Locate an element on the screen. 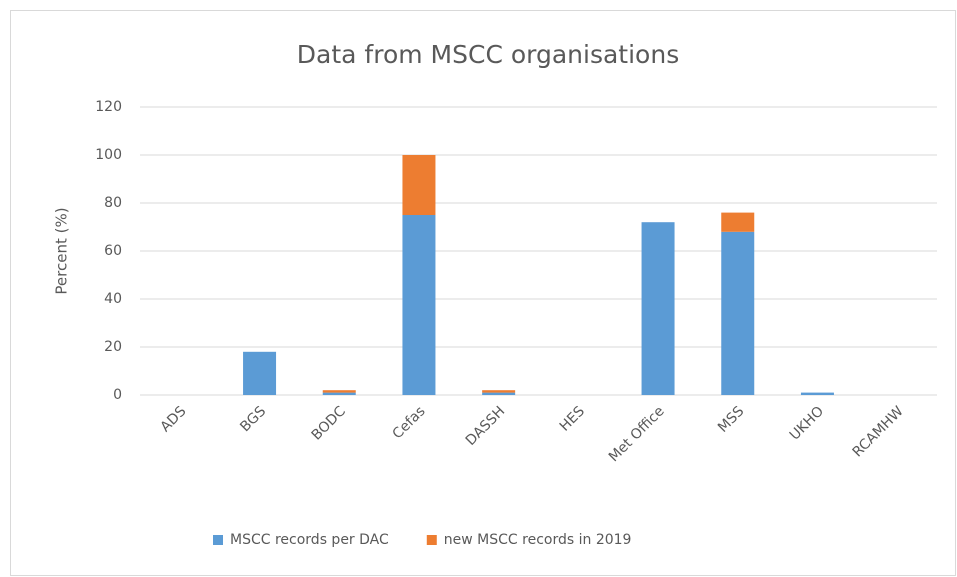 The height and width of the screenshot is (577, 957). chart-title: Data from MSCC organisations is located at coordinates (488, 54).